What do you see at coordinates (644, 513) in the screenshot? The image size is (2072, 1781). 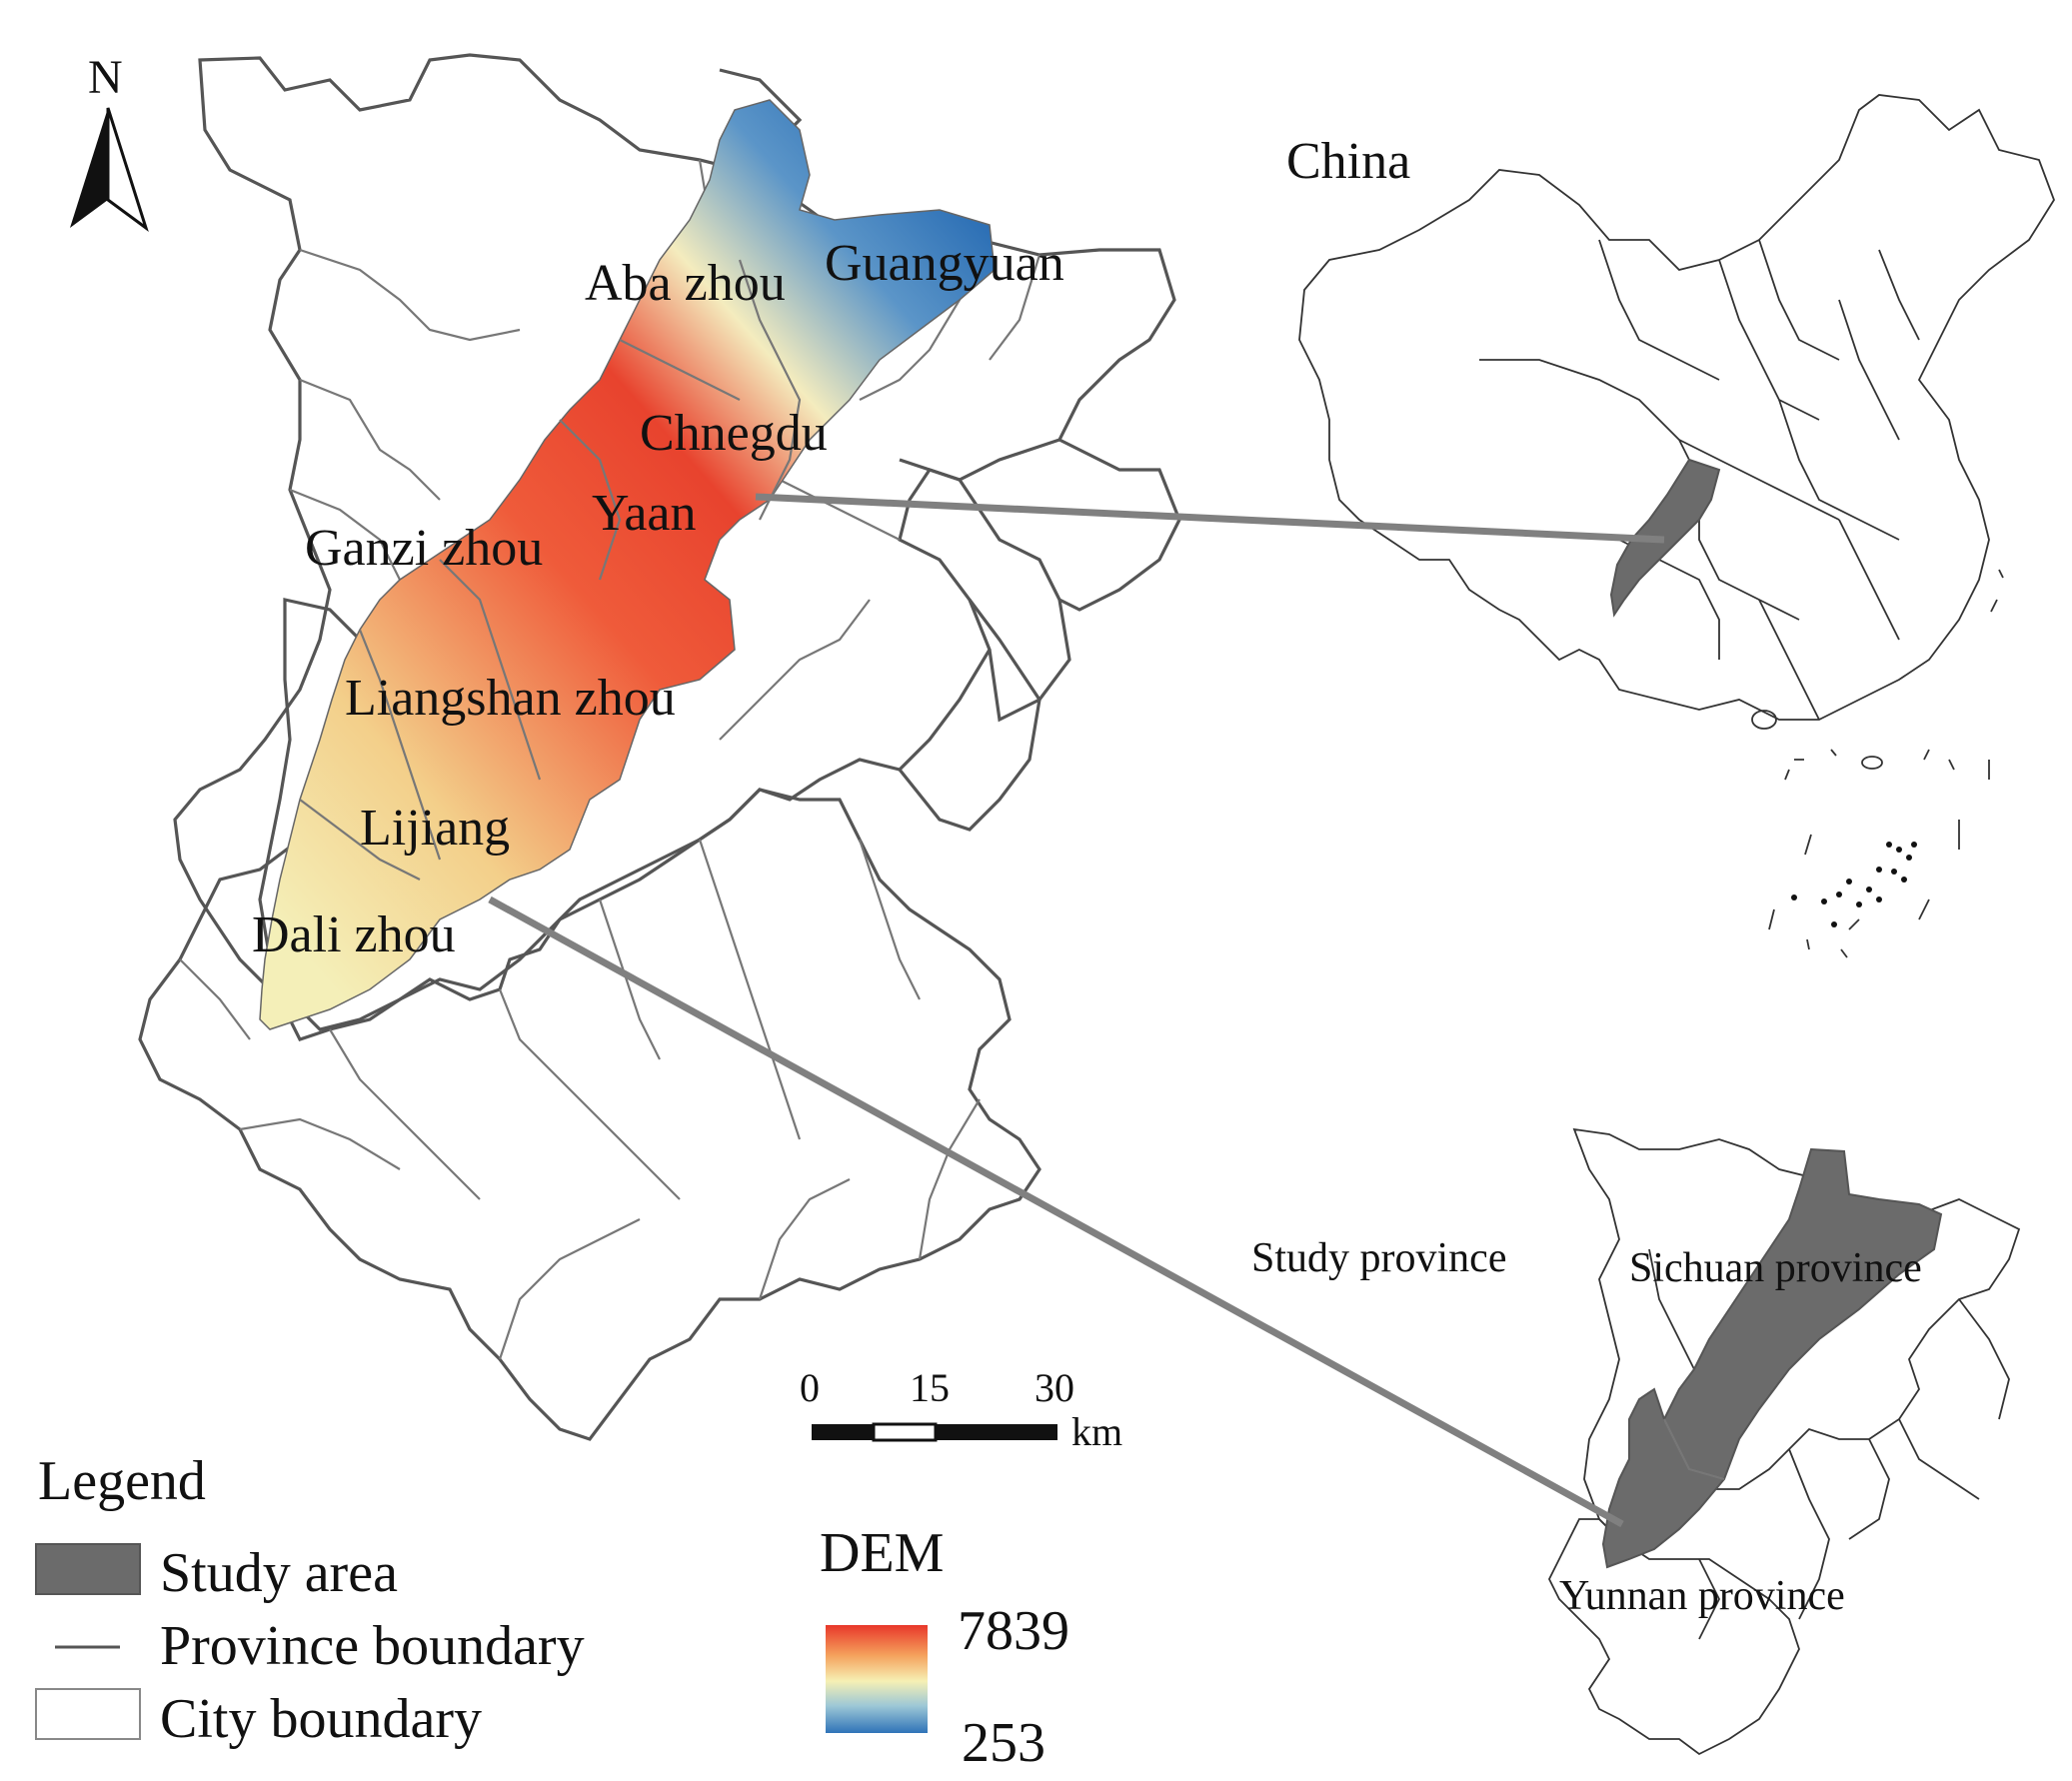 I see `label-yaan: Yaan` at bounding box center [644, 513].